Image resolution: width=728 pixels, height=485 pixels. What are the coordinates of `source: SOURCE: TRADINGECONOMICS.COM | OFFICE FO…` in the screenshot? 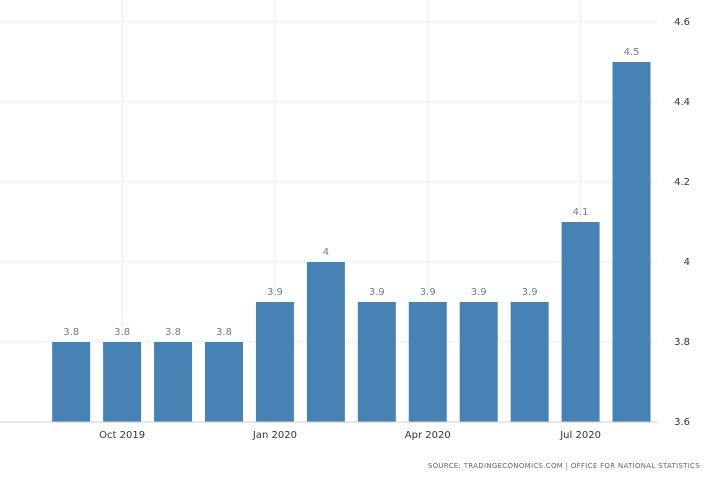 It's located at (564, 466).